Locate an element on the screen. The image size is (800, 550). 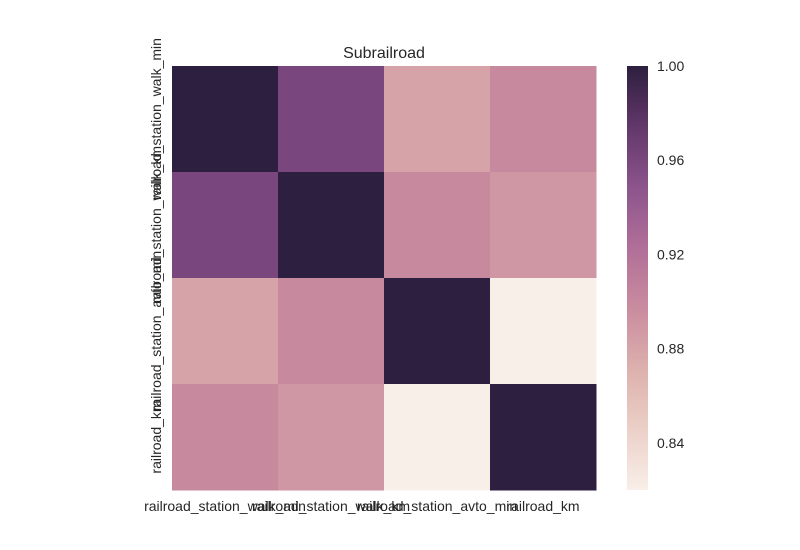
colorbar-tick-label-0: 0.84 is located at coordinates (670, 443).